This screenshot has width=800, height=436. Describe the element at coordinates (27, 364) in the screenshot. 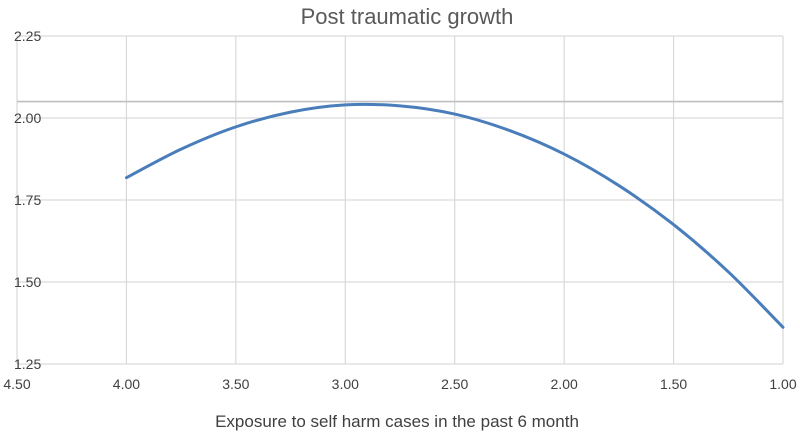

I see `y-tick-label: 1.25` at that location.